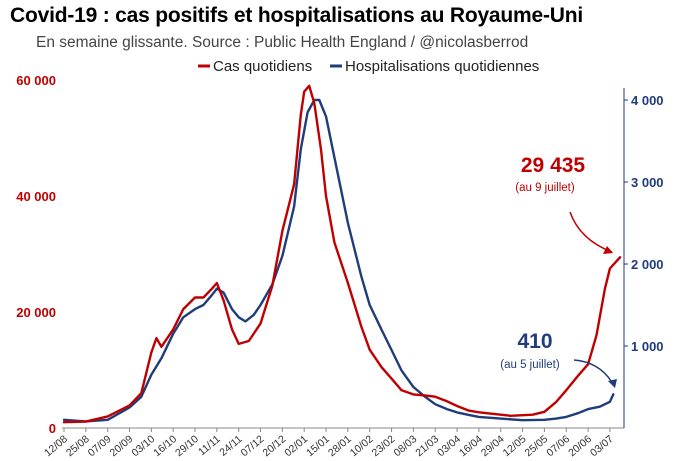  What do you see at coordinates (405, 446) in the screenshot?
I see `x-tick-label: 08/03` at bounding box center [405, 446].